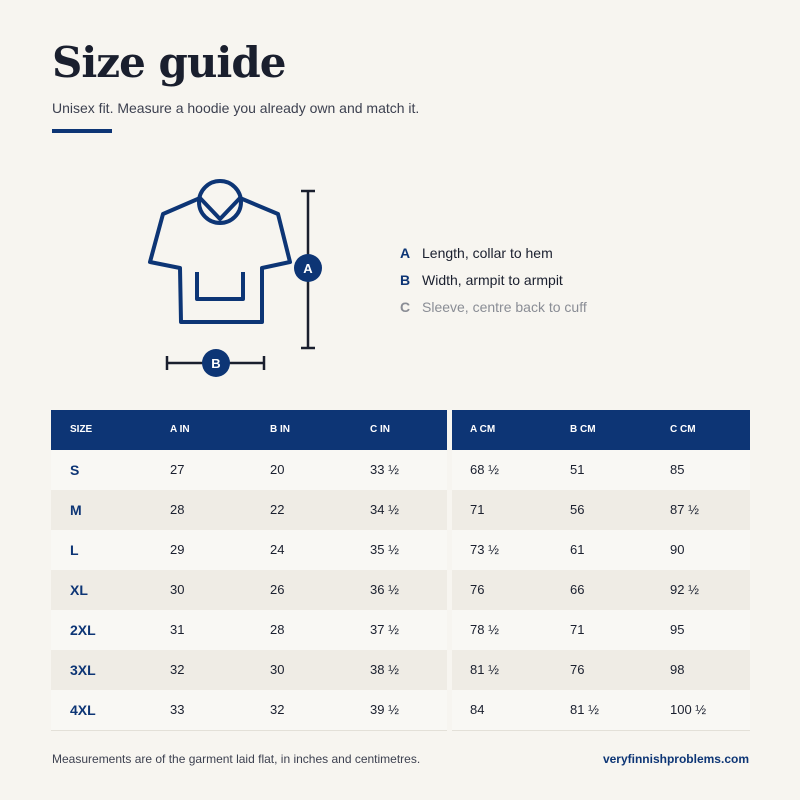 This screenshot has height=800, width=800. What do you see at coordinates (683, 429) in the screenshot?
I see `column-header: C CM` at bounding box center [683, 429].